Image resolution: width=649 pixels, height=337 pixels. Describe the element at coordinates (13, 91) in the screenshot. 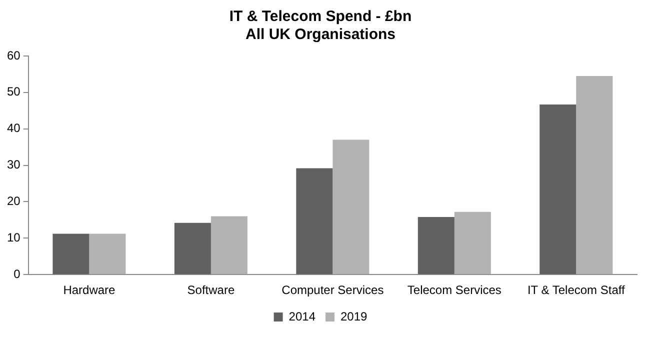

I see `y-tick-label: 50` at that location.